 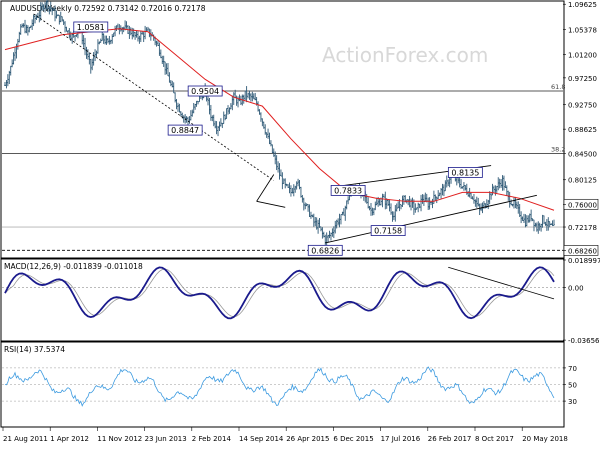 I want to click on price-label: 1.0581, so click(x=91, y=27).